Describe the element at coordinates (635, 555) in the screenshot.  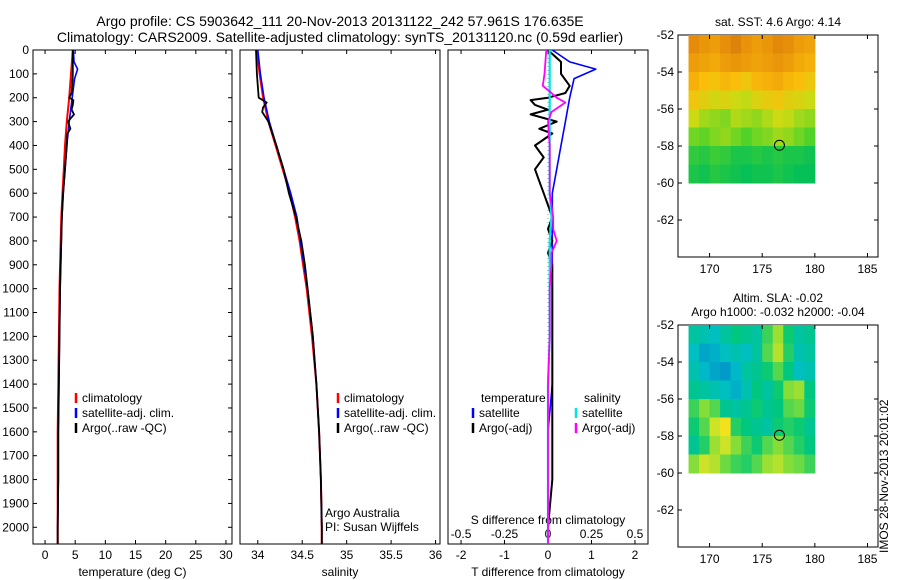
I see `xtick-label: 2` at that location.